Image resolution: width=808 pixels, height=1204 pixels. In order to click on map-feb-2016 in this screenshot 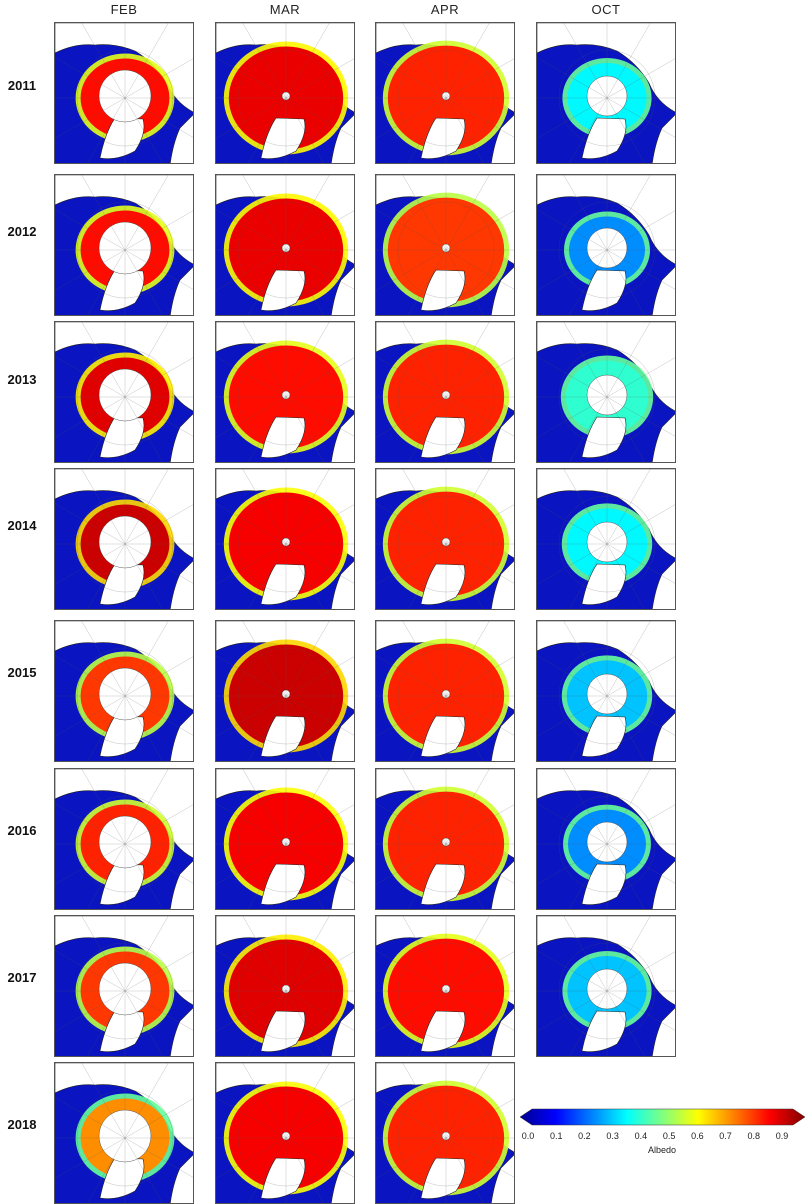, I will do `click(124, 839)`.